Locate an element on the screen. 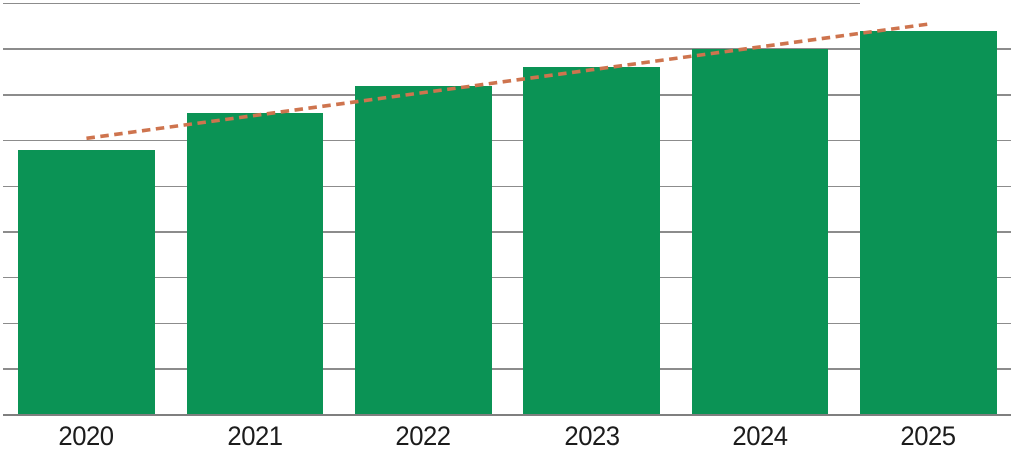  bar-2025 is located at coordinates (928, 223).